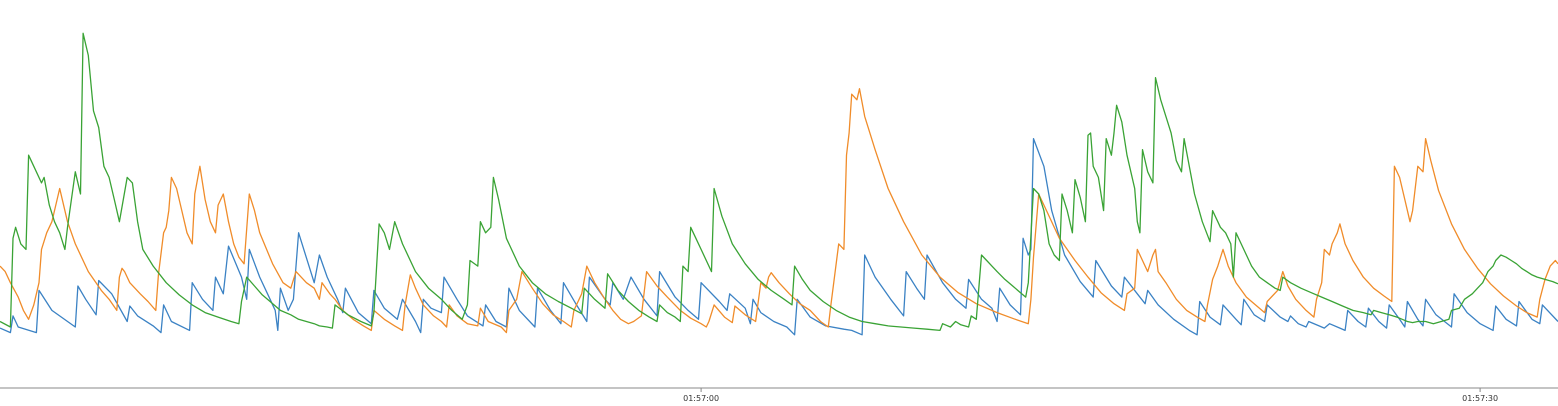 The image size is (1558, 406). What do you see at coordinates (1090, 395) in the screenshot?
I see `x-axis-ticks: 01:57:00 01:57:30` at bounding box center [1090, 395].